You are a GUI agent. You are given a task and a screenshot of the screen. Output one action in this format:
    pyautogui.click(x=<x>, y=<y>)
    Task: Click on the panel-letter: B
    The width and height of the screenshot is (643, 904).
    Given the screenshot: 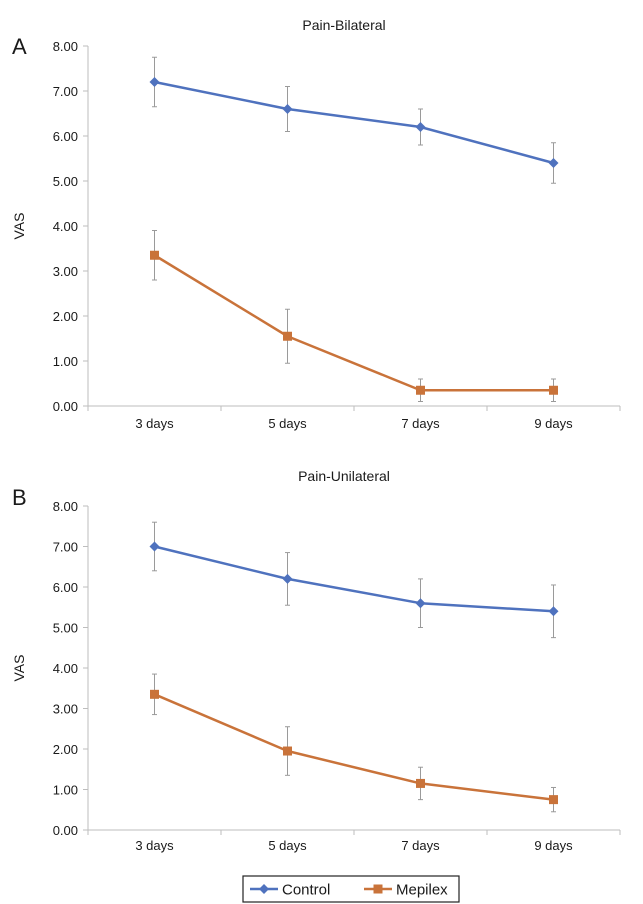 What is the action you would take?
    pyautogui.click(x=19, y=497)
    